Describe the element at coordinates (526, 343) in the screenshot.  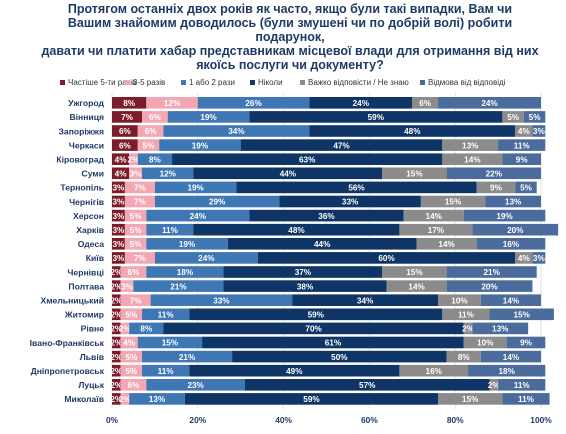
I see `data-label: 9%` at that location.